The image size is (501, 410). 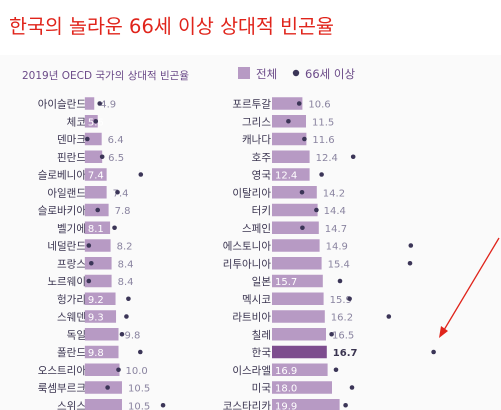 What do you see at coordinates (71, 404) in the screenshot?
I see `category-label: 스위스` at bounding box center [71, 404].